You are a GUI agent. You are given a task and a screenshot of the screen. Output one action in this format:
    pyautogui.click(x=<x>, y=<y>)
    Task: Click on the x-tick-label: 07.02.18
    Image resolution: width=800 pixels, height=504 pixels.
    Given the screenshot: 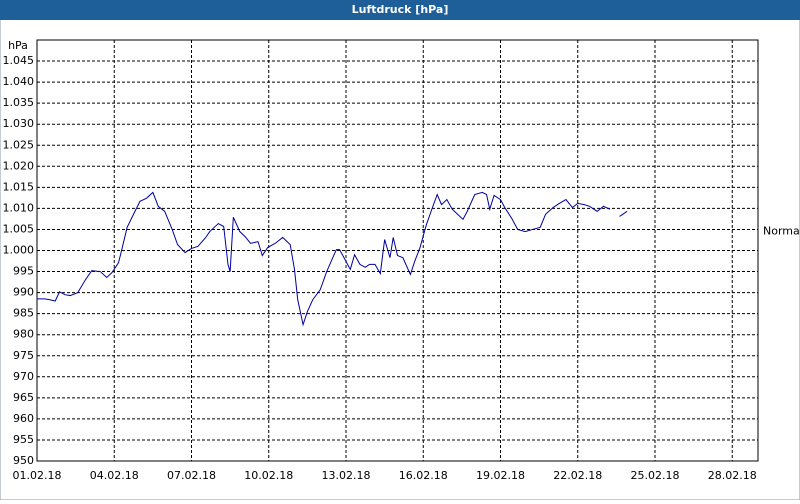 What is the action you would take?
    pyautogui.click(x=191, y=475)
    